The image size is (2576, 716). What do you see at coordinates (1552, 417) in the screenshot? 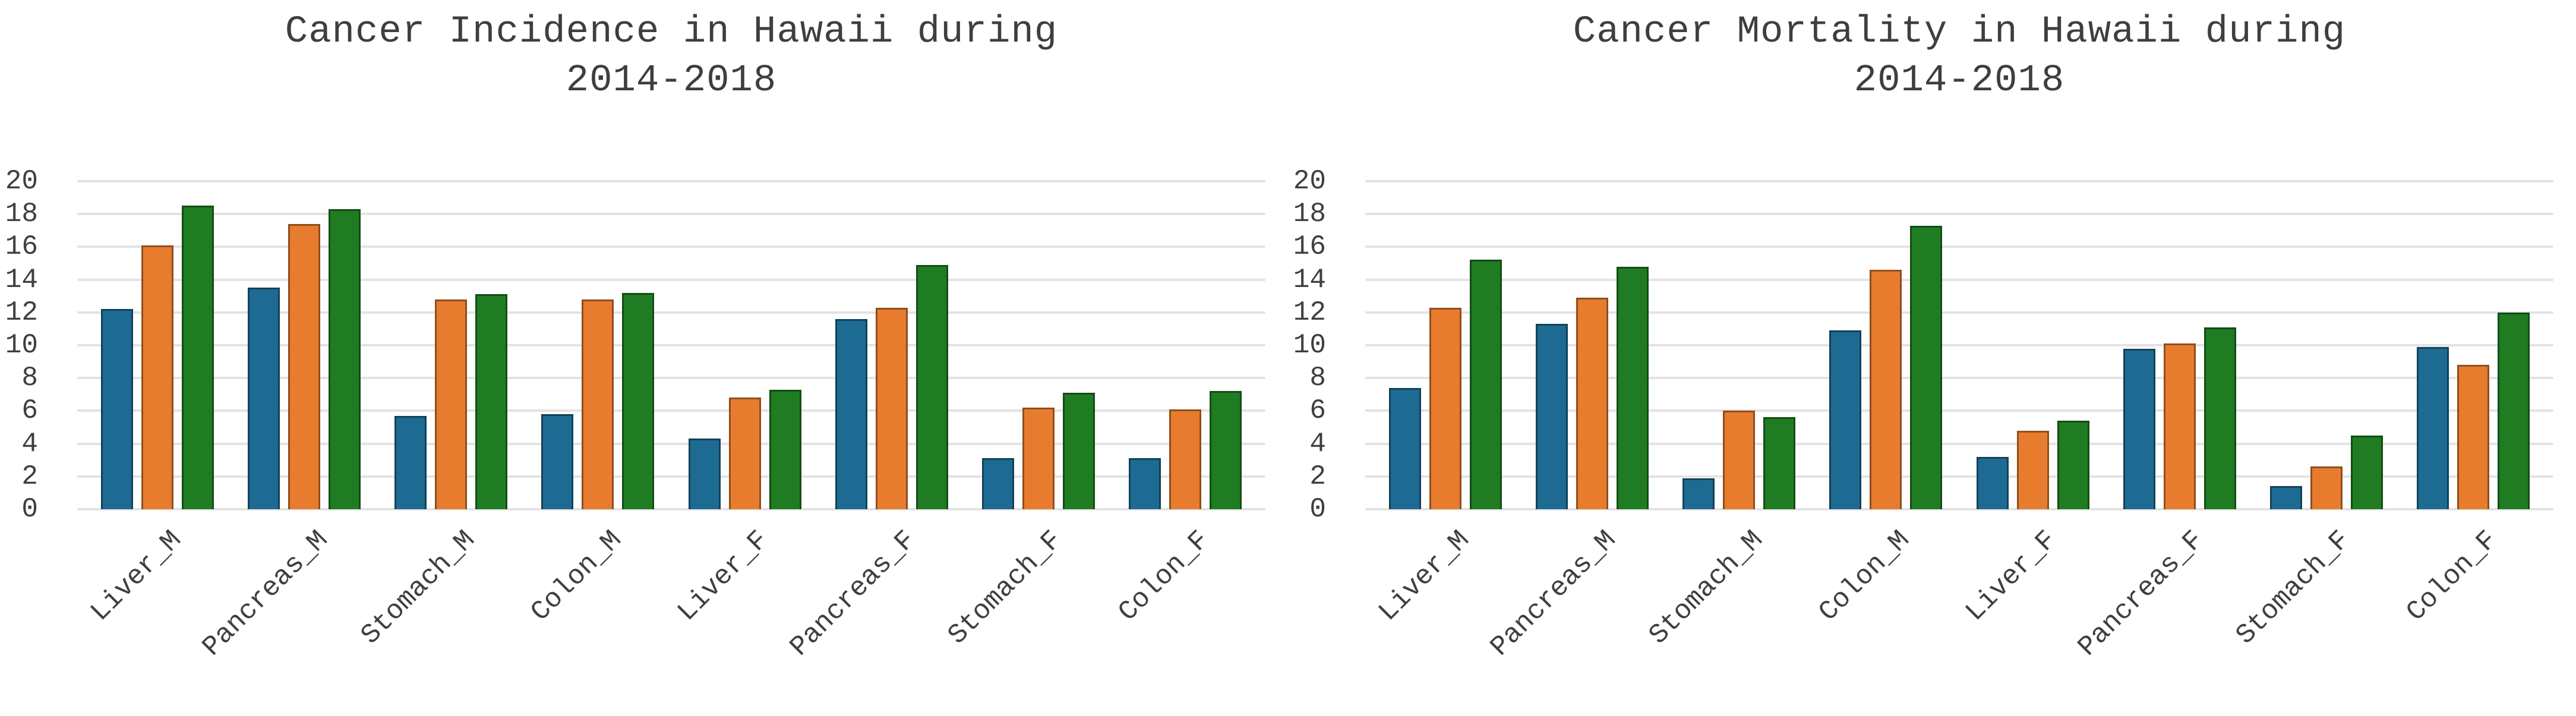
I see `bar-Pancreas_M-series-blue` at bounding box center [1552, 417].